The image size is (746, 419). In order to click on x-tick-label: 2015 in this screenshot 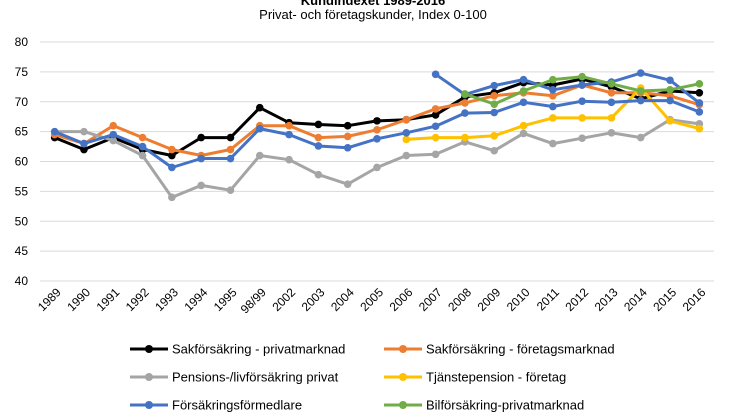, I will do `click(664, 299)`.